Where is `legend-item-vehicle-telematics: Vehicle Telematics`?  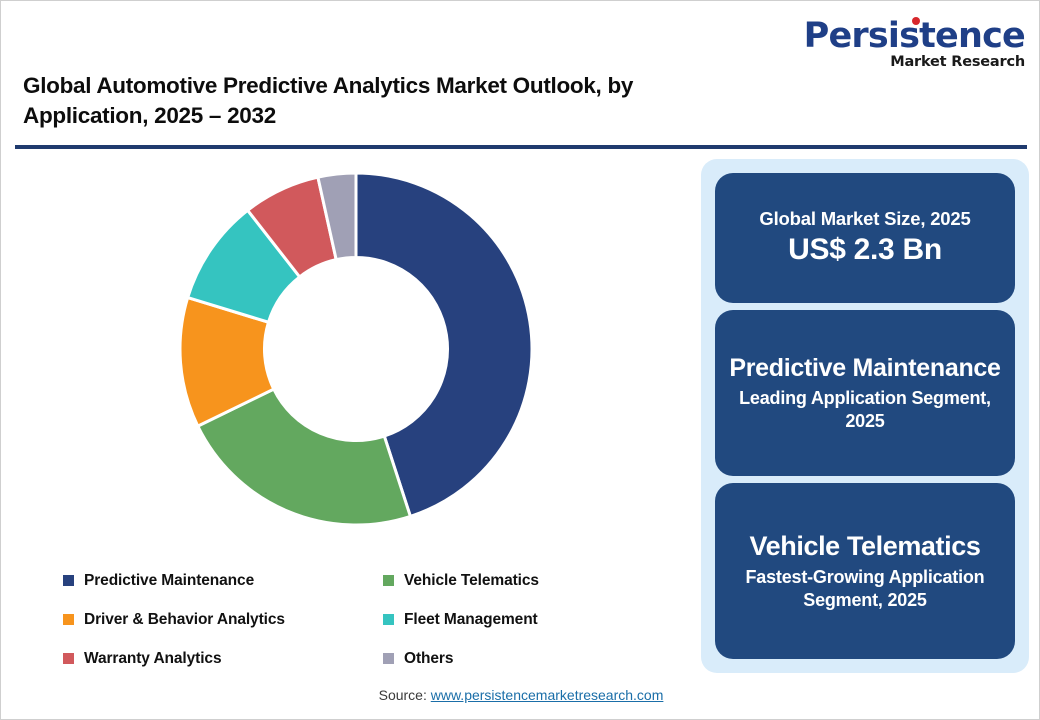 legend-item-vehicle-telematics: Vehicle Telematics is located at coordinates (523, 581).